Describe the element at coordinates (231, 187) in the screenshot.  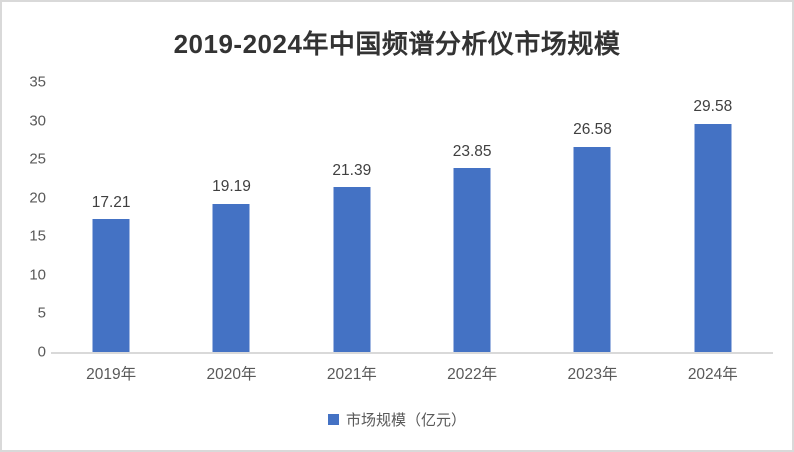
I see `bar-value-label: 19.19` at that location.